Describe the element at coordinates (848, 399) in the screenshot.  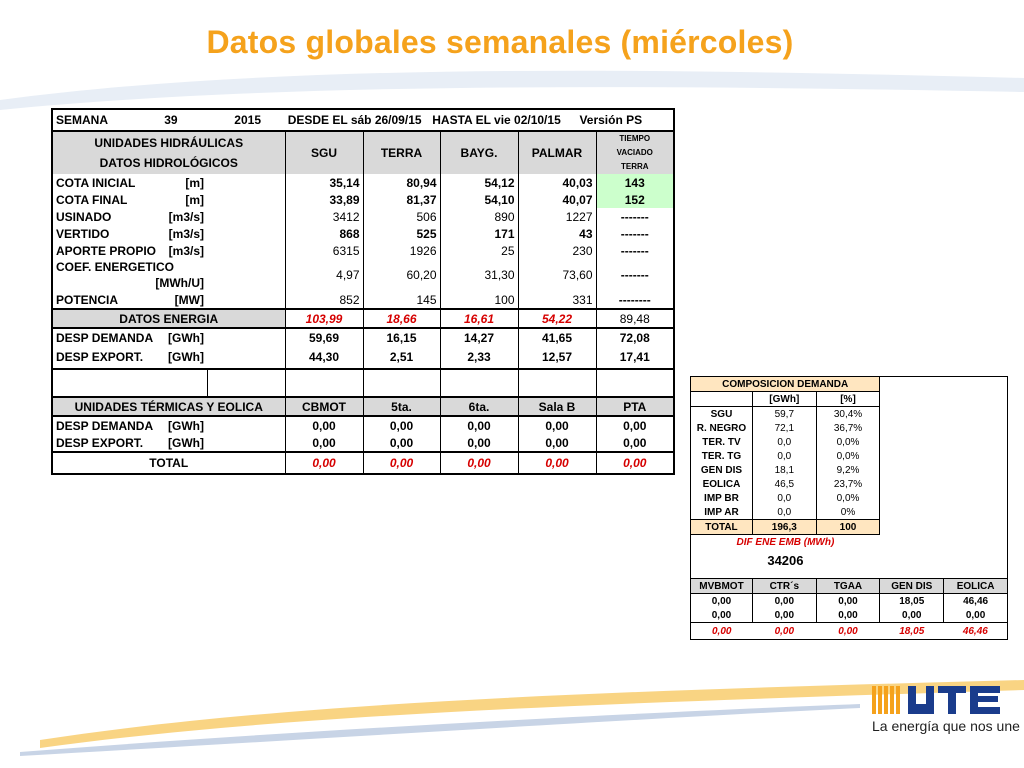
I see `pct-header: [%]` at that location.